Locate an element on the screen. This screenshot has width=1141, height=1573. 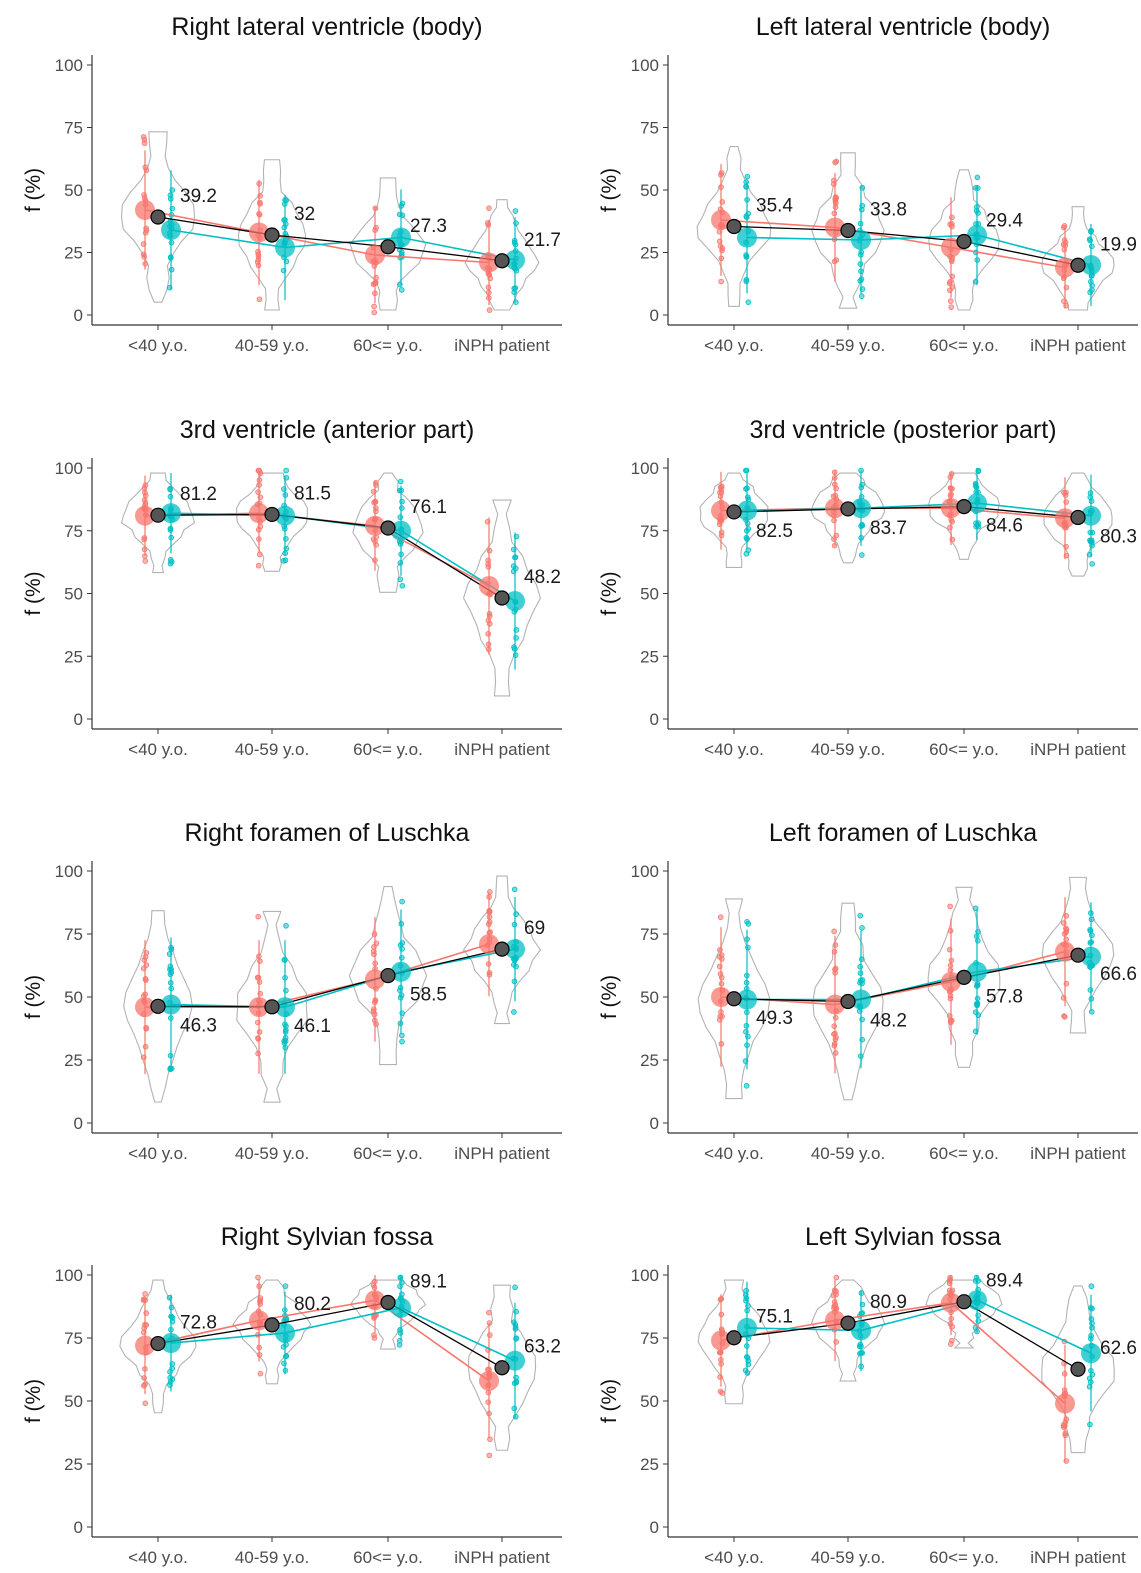
mean-value-label: 72.8 is located at coordinates (198, 1323).